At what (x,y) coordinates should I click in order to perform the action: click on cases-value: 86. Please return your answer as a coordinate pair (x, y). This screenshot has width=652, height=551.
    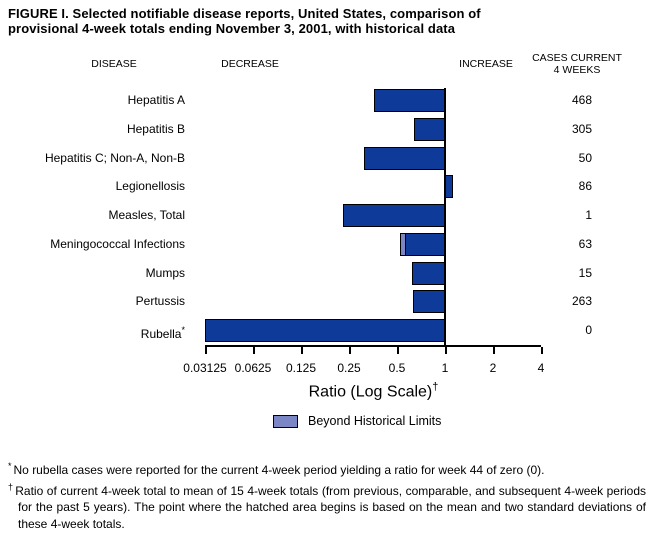
    Looking at the image, I should click on (585, 186).